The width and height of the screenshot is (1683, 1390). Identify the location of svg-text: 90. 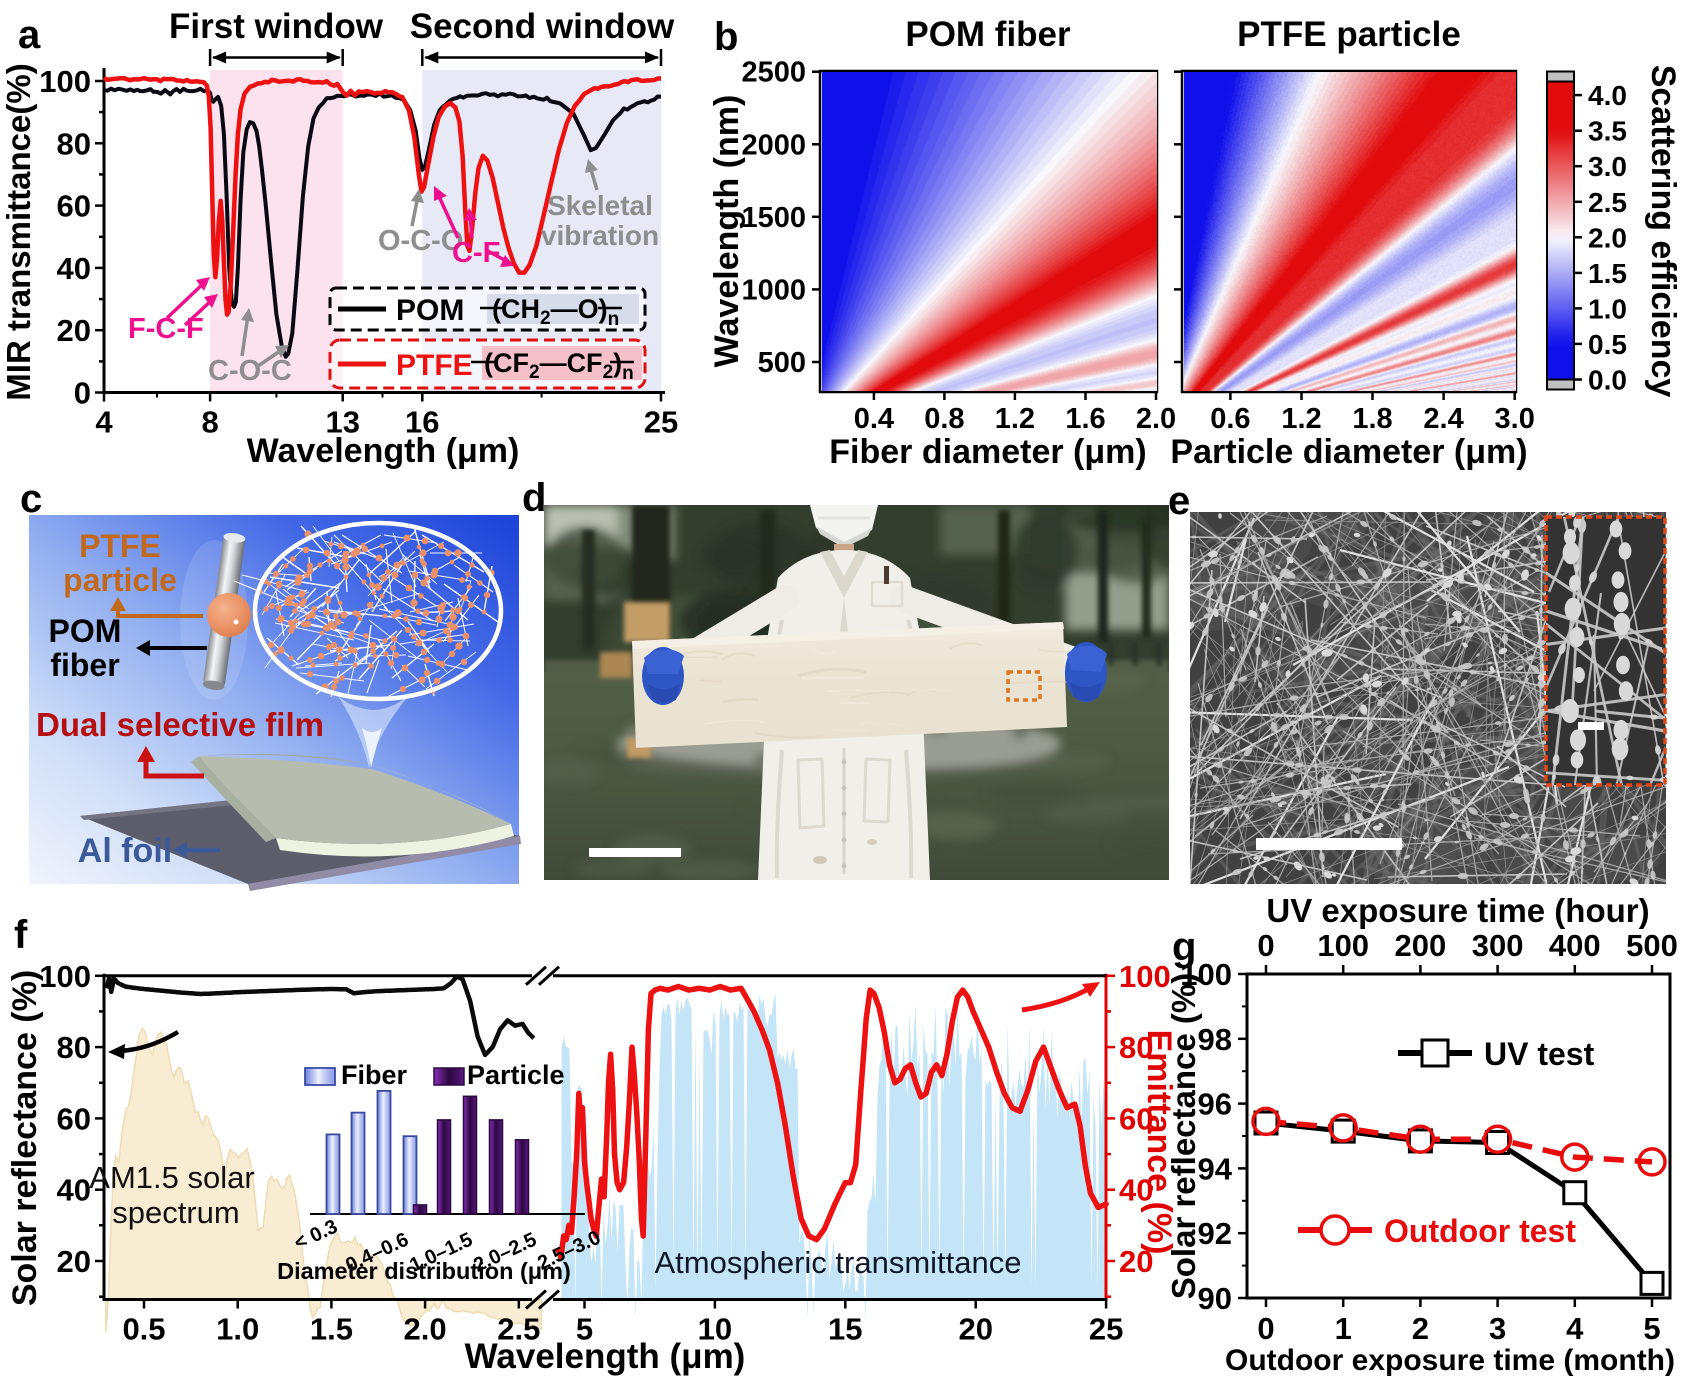
(1215, 1298).